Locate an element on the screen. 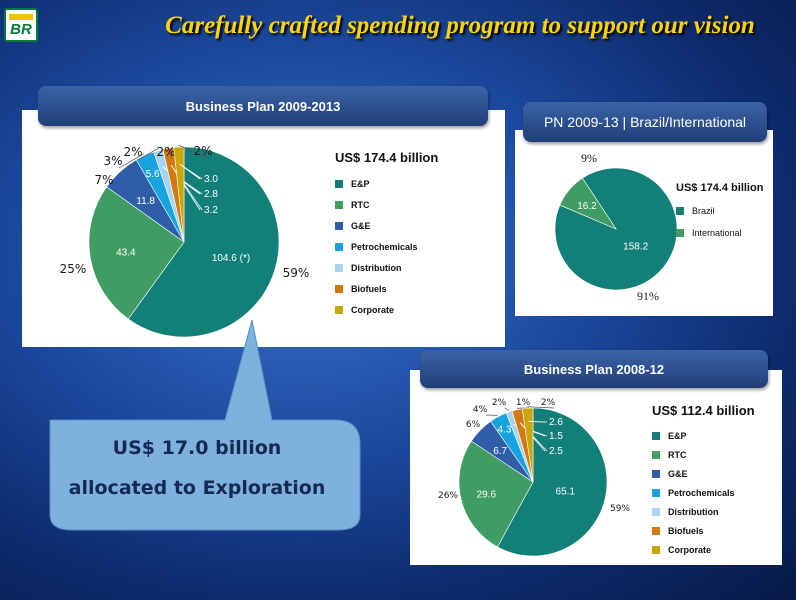 This screenshot has height=600, width=796. legend-brazil-international: US$ 174.4 billion Brazil International is located at coordinates (719, 213).